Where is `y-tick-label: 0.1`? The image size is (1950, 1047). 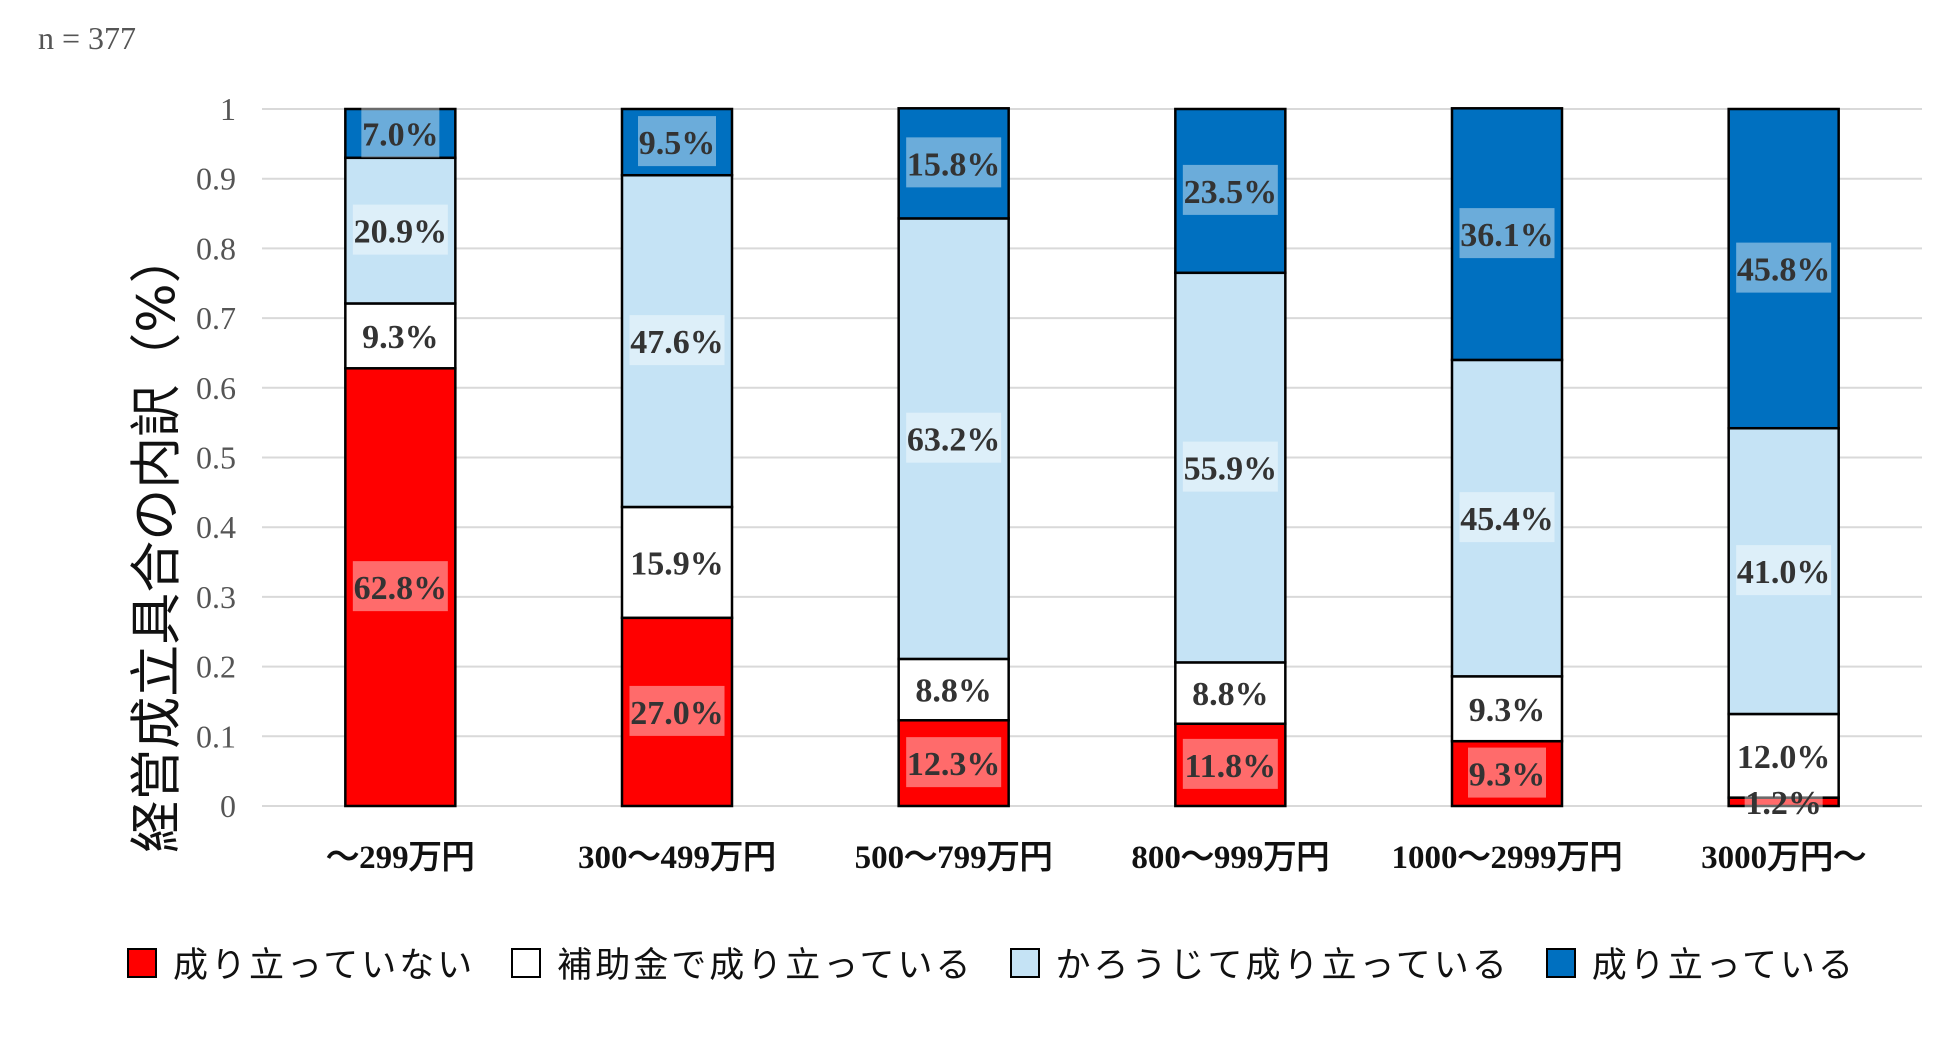
y-tick-label: 0.1 is located at coordinates (216, 736).